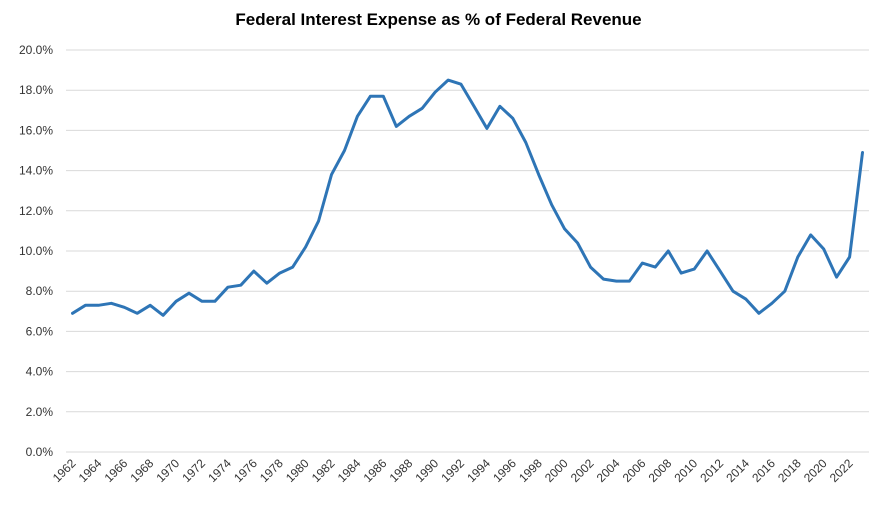 Image resolution: width=877 pixels, height=510 pixels. I want to click on x-tick-label: 1982, so click(323, 470).